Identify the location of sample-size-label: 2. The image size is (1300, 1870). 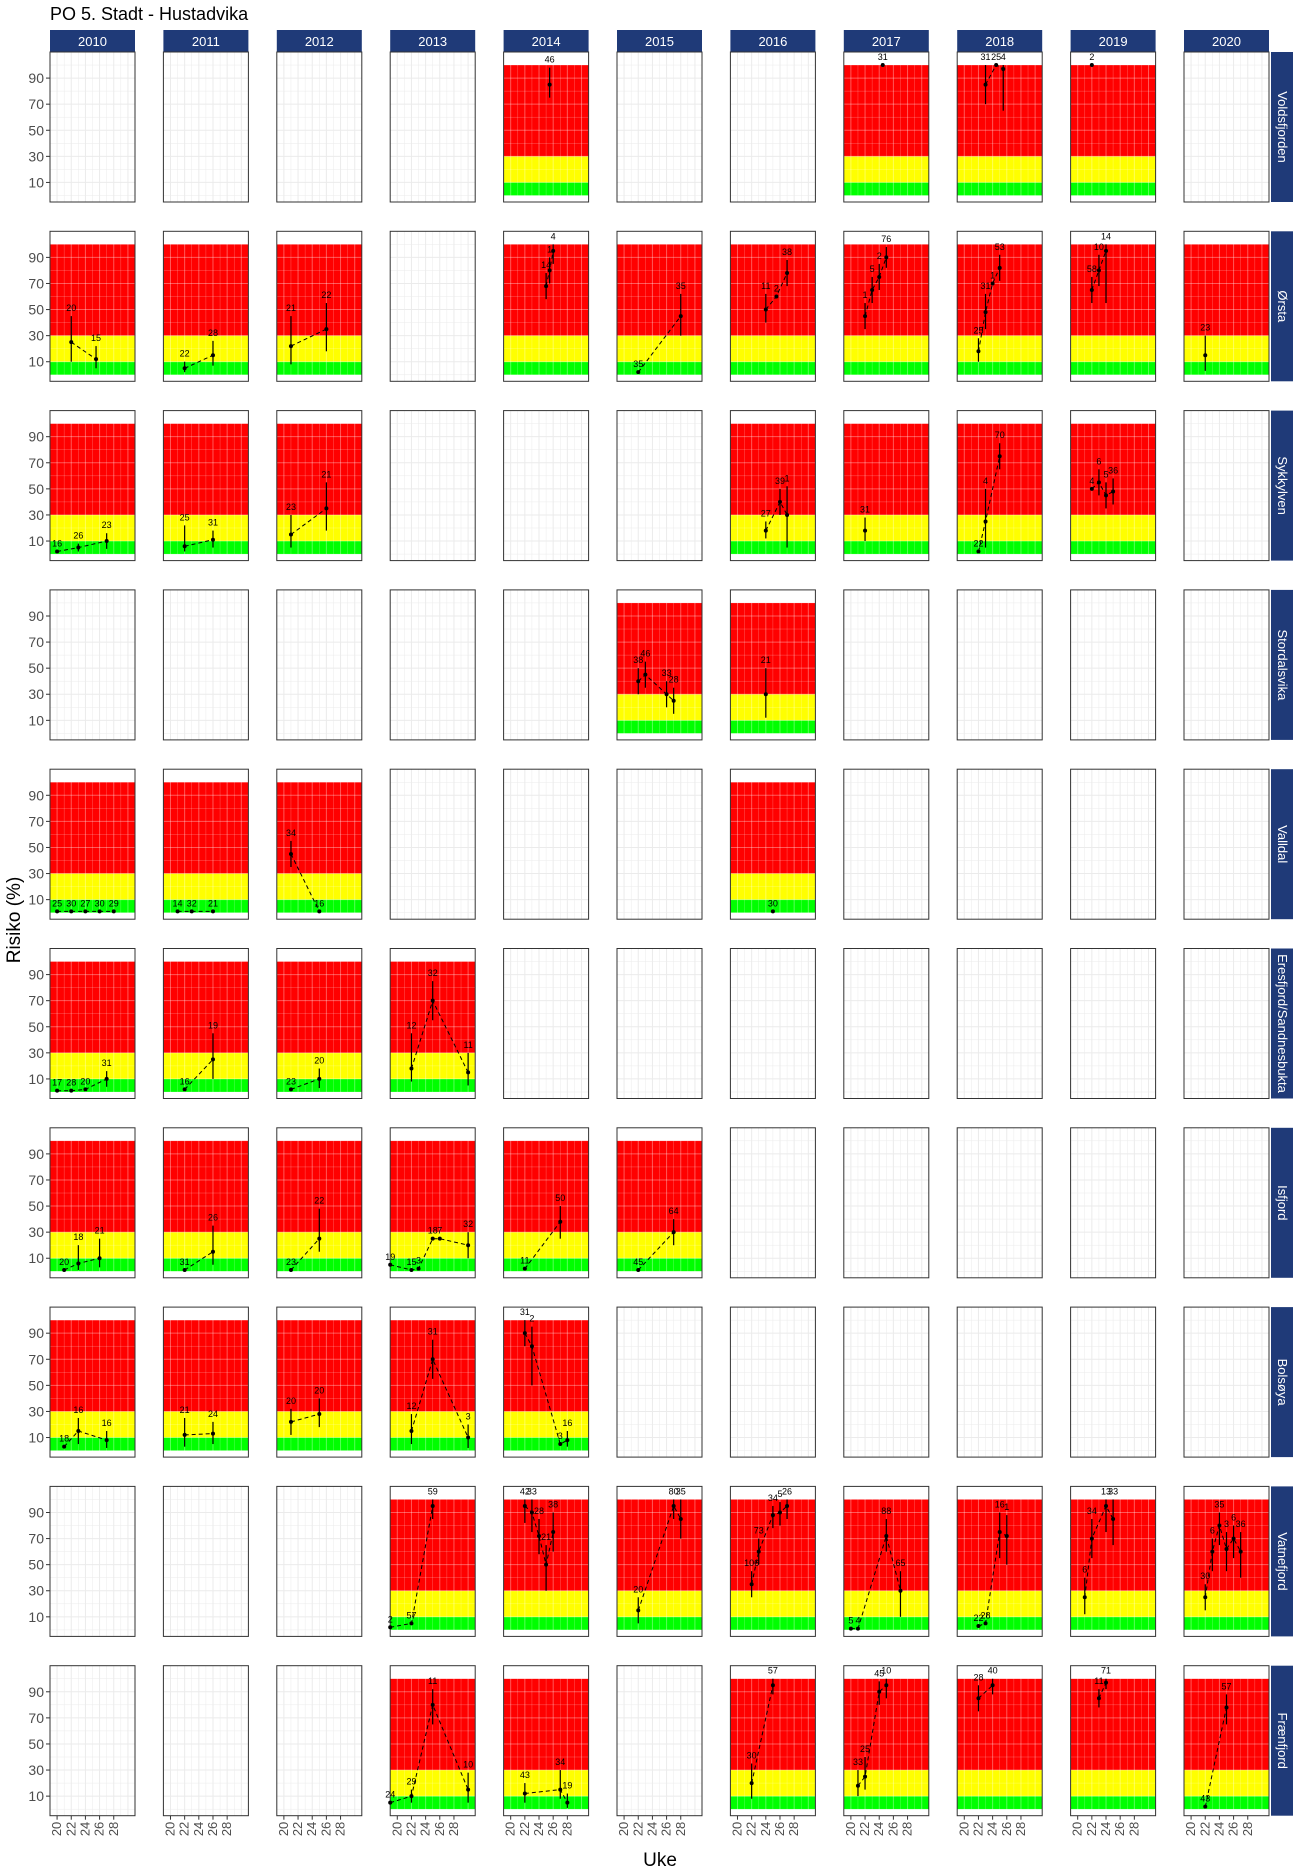
(1091, 57).